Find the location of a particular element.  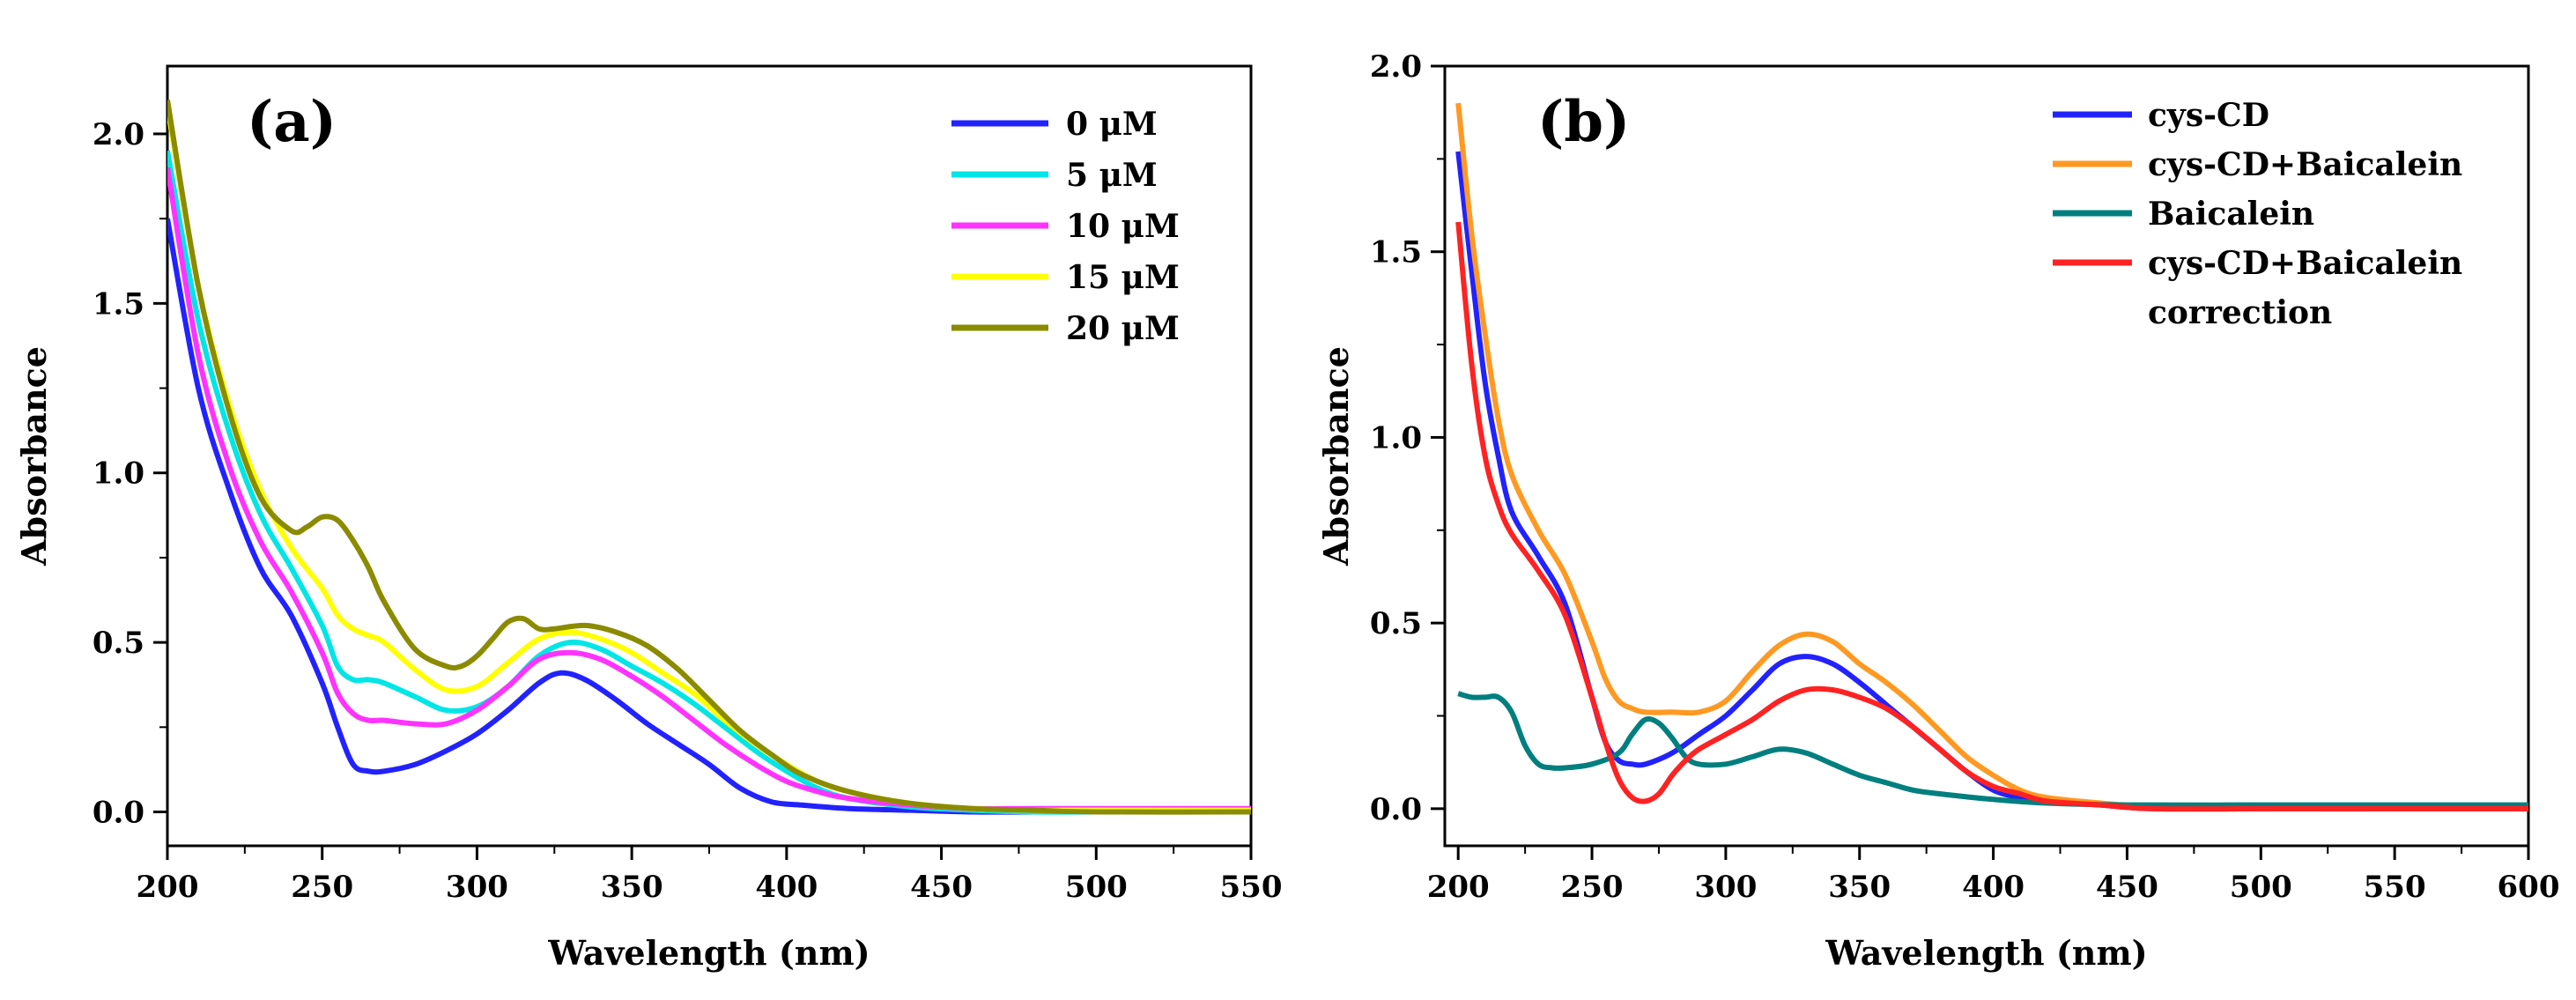

legend-label-2: 10 μM is located at coordinates (1123, 226).